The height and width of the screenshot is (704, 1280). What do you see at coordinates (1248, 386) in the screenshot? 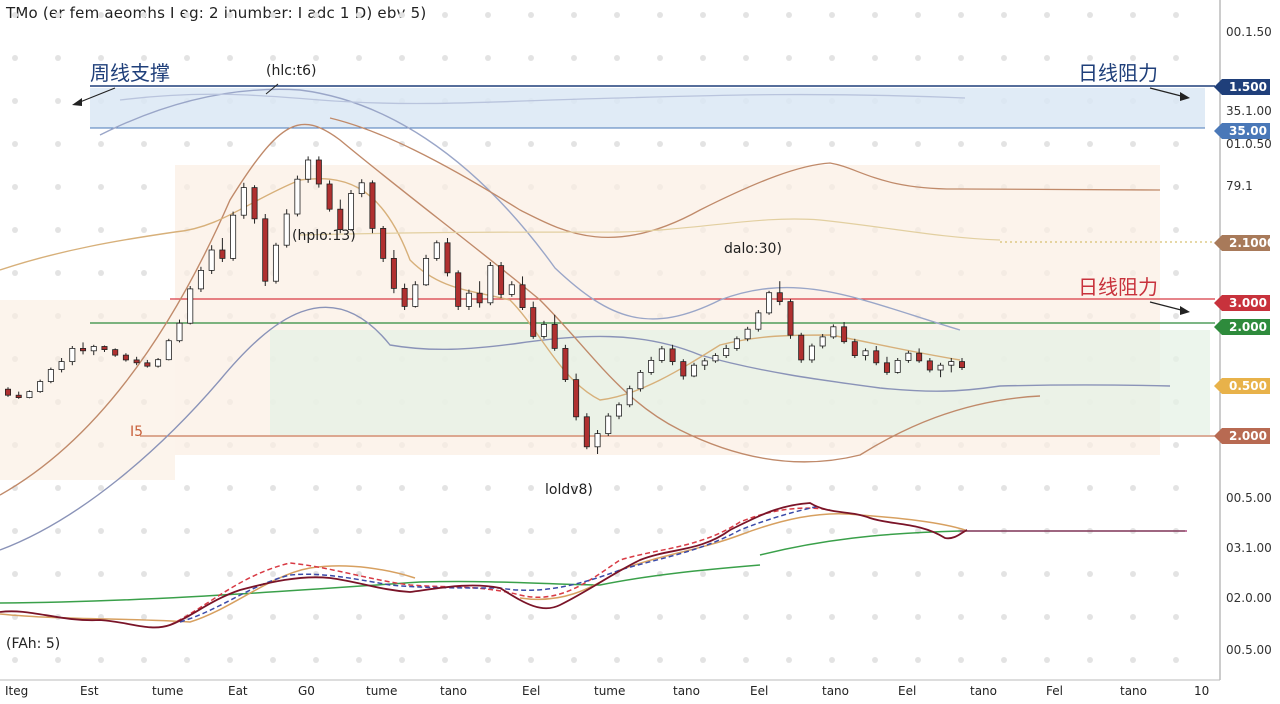
I see `price-badge-label: 0.500` at bounding box center [1248, 386].